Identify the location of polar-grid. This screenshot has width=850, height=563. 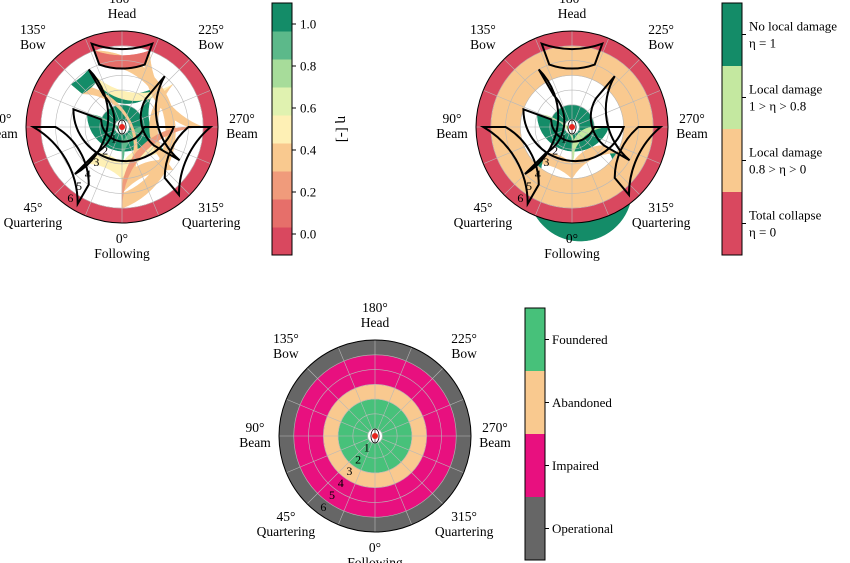
(375, 436).